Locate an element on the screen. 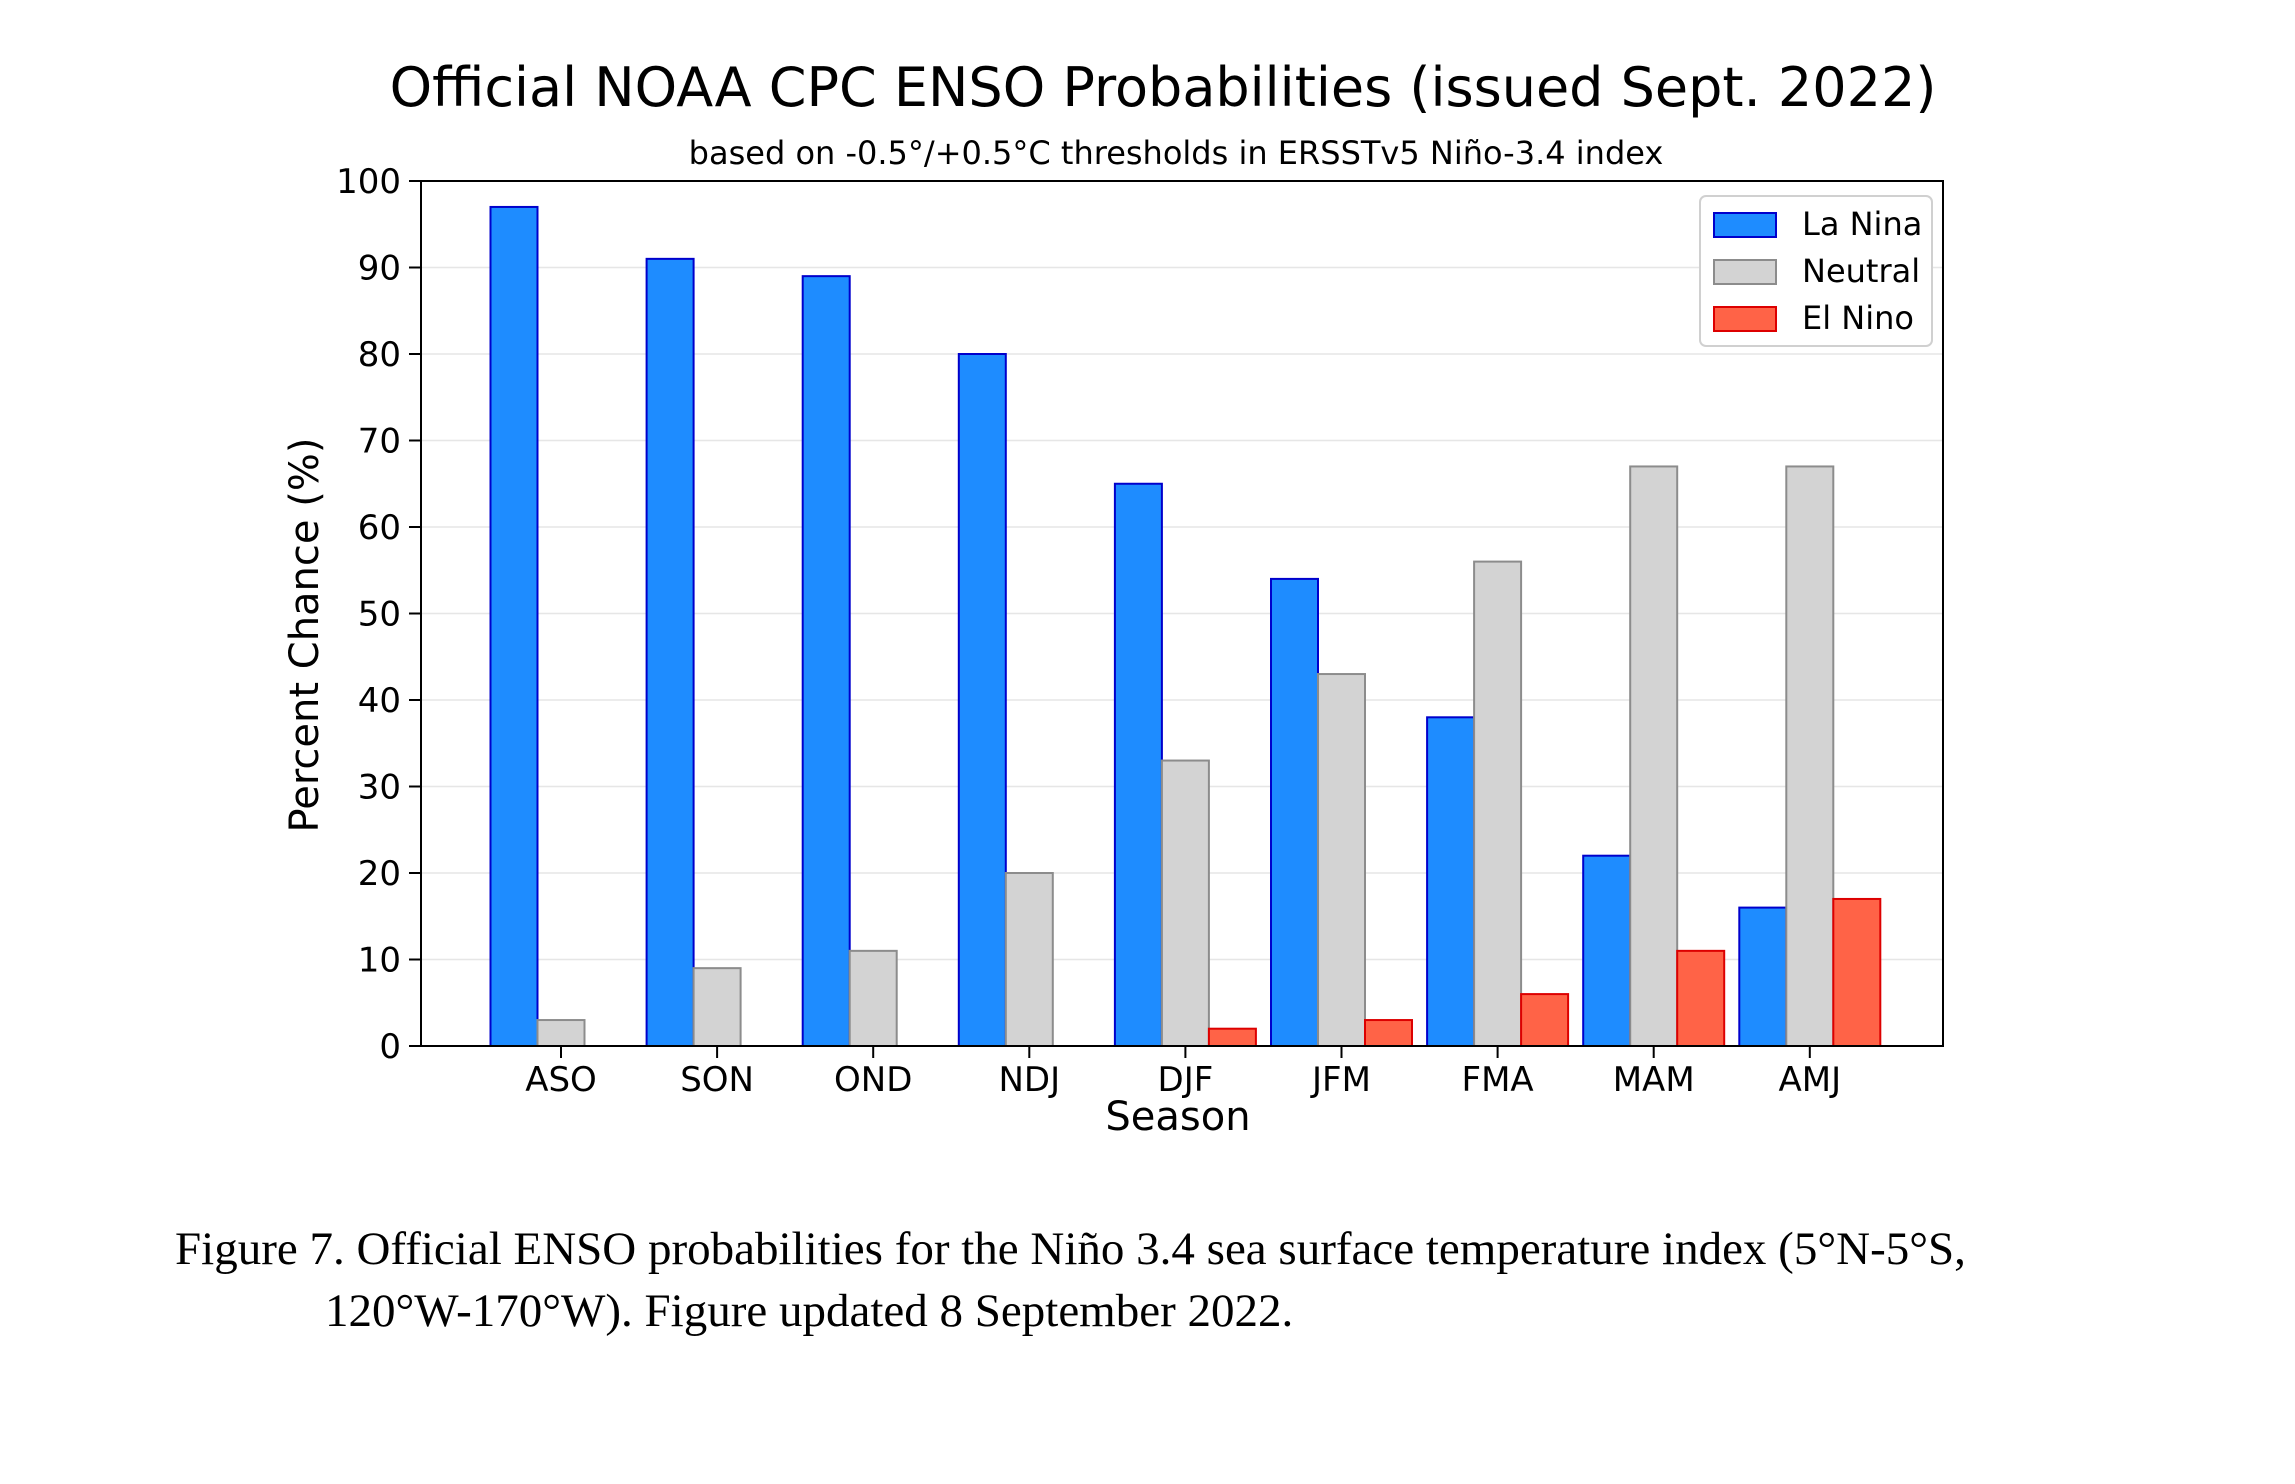  y-tick-label: 20 is located at coordinates (379, 874).